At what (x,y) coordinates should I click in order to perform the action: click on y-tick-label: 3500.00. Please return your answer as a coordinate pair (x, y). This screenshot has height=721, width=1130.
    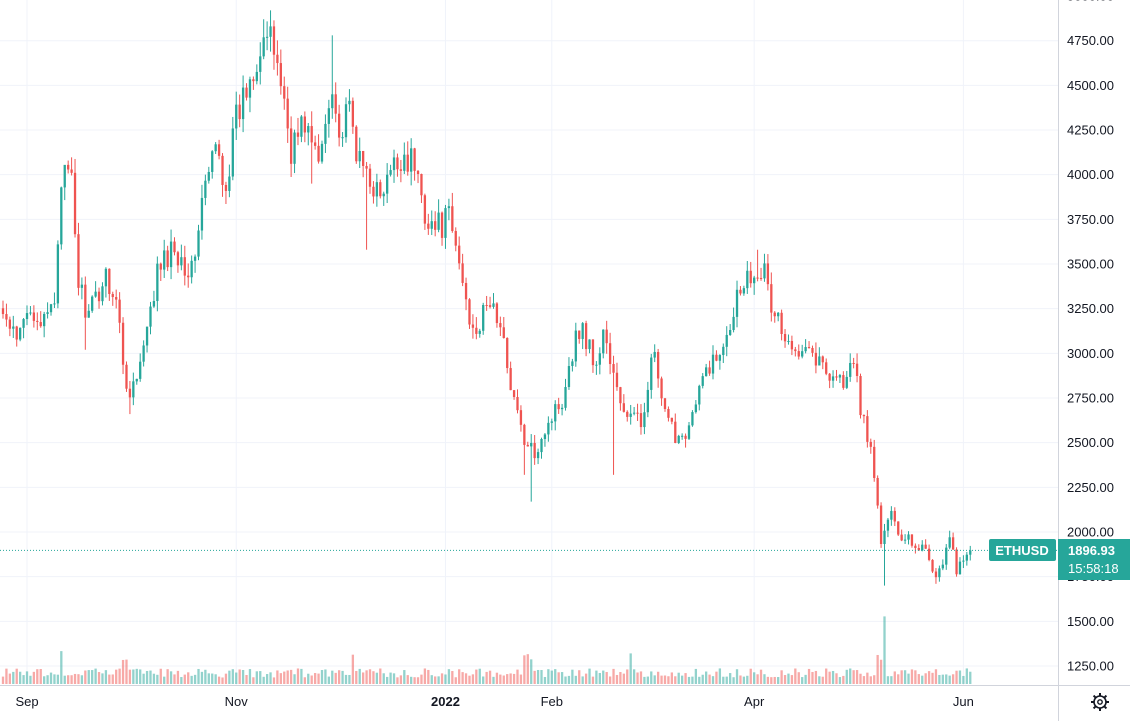
    Looking at the image, I should click on (1090, 264).